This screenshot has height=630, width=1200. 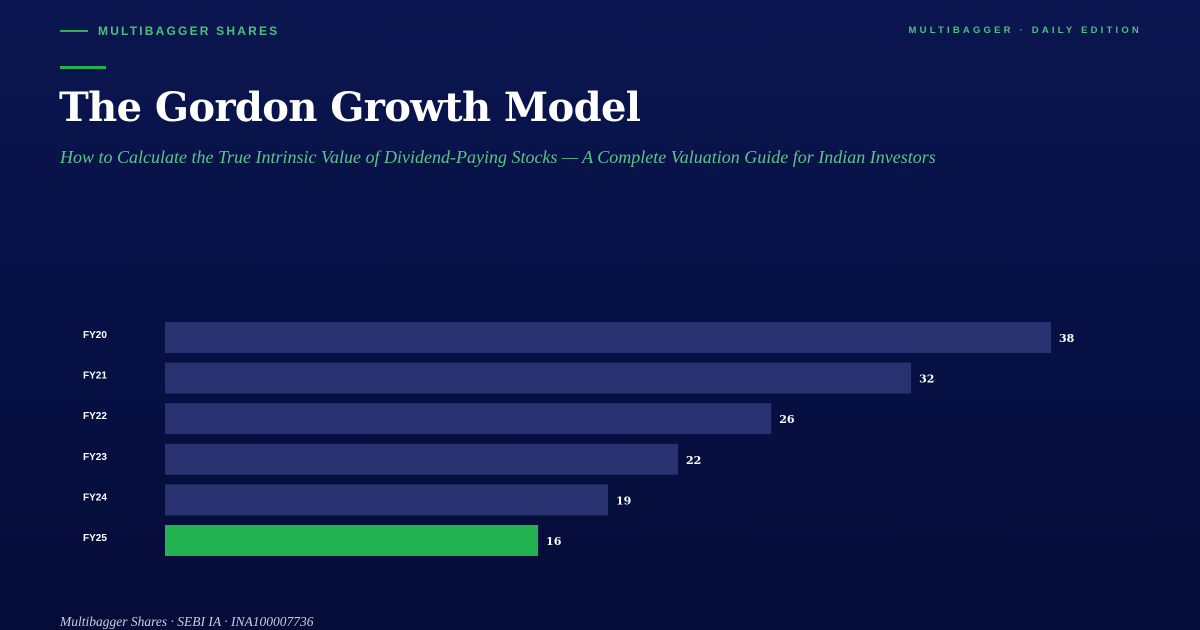 I want to click on bar-fy20, so click(x=608, y=337).